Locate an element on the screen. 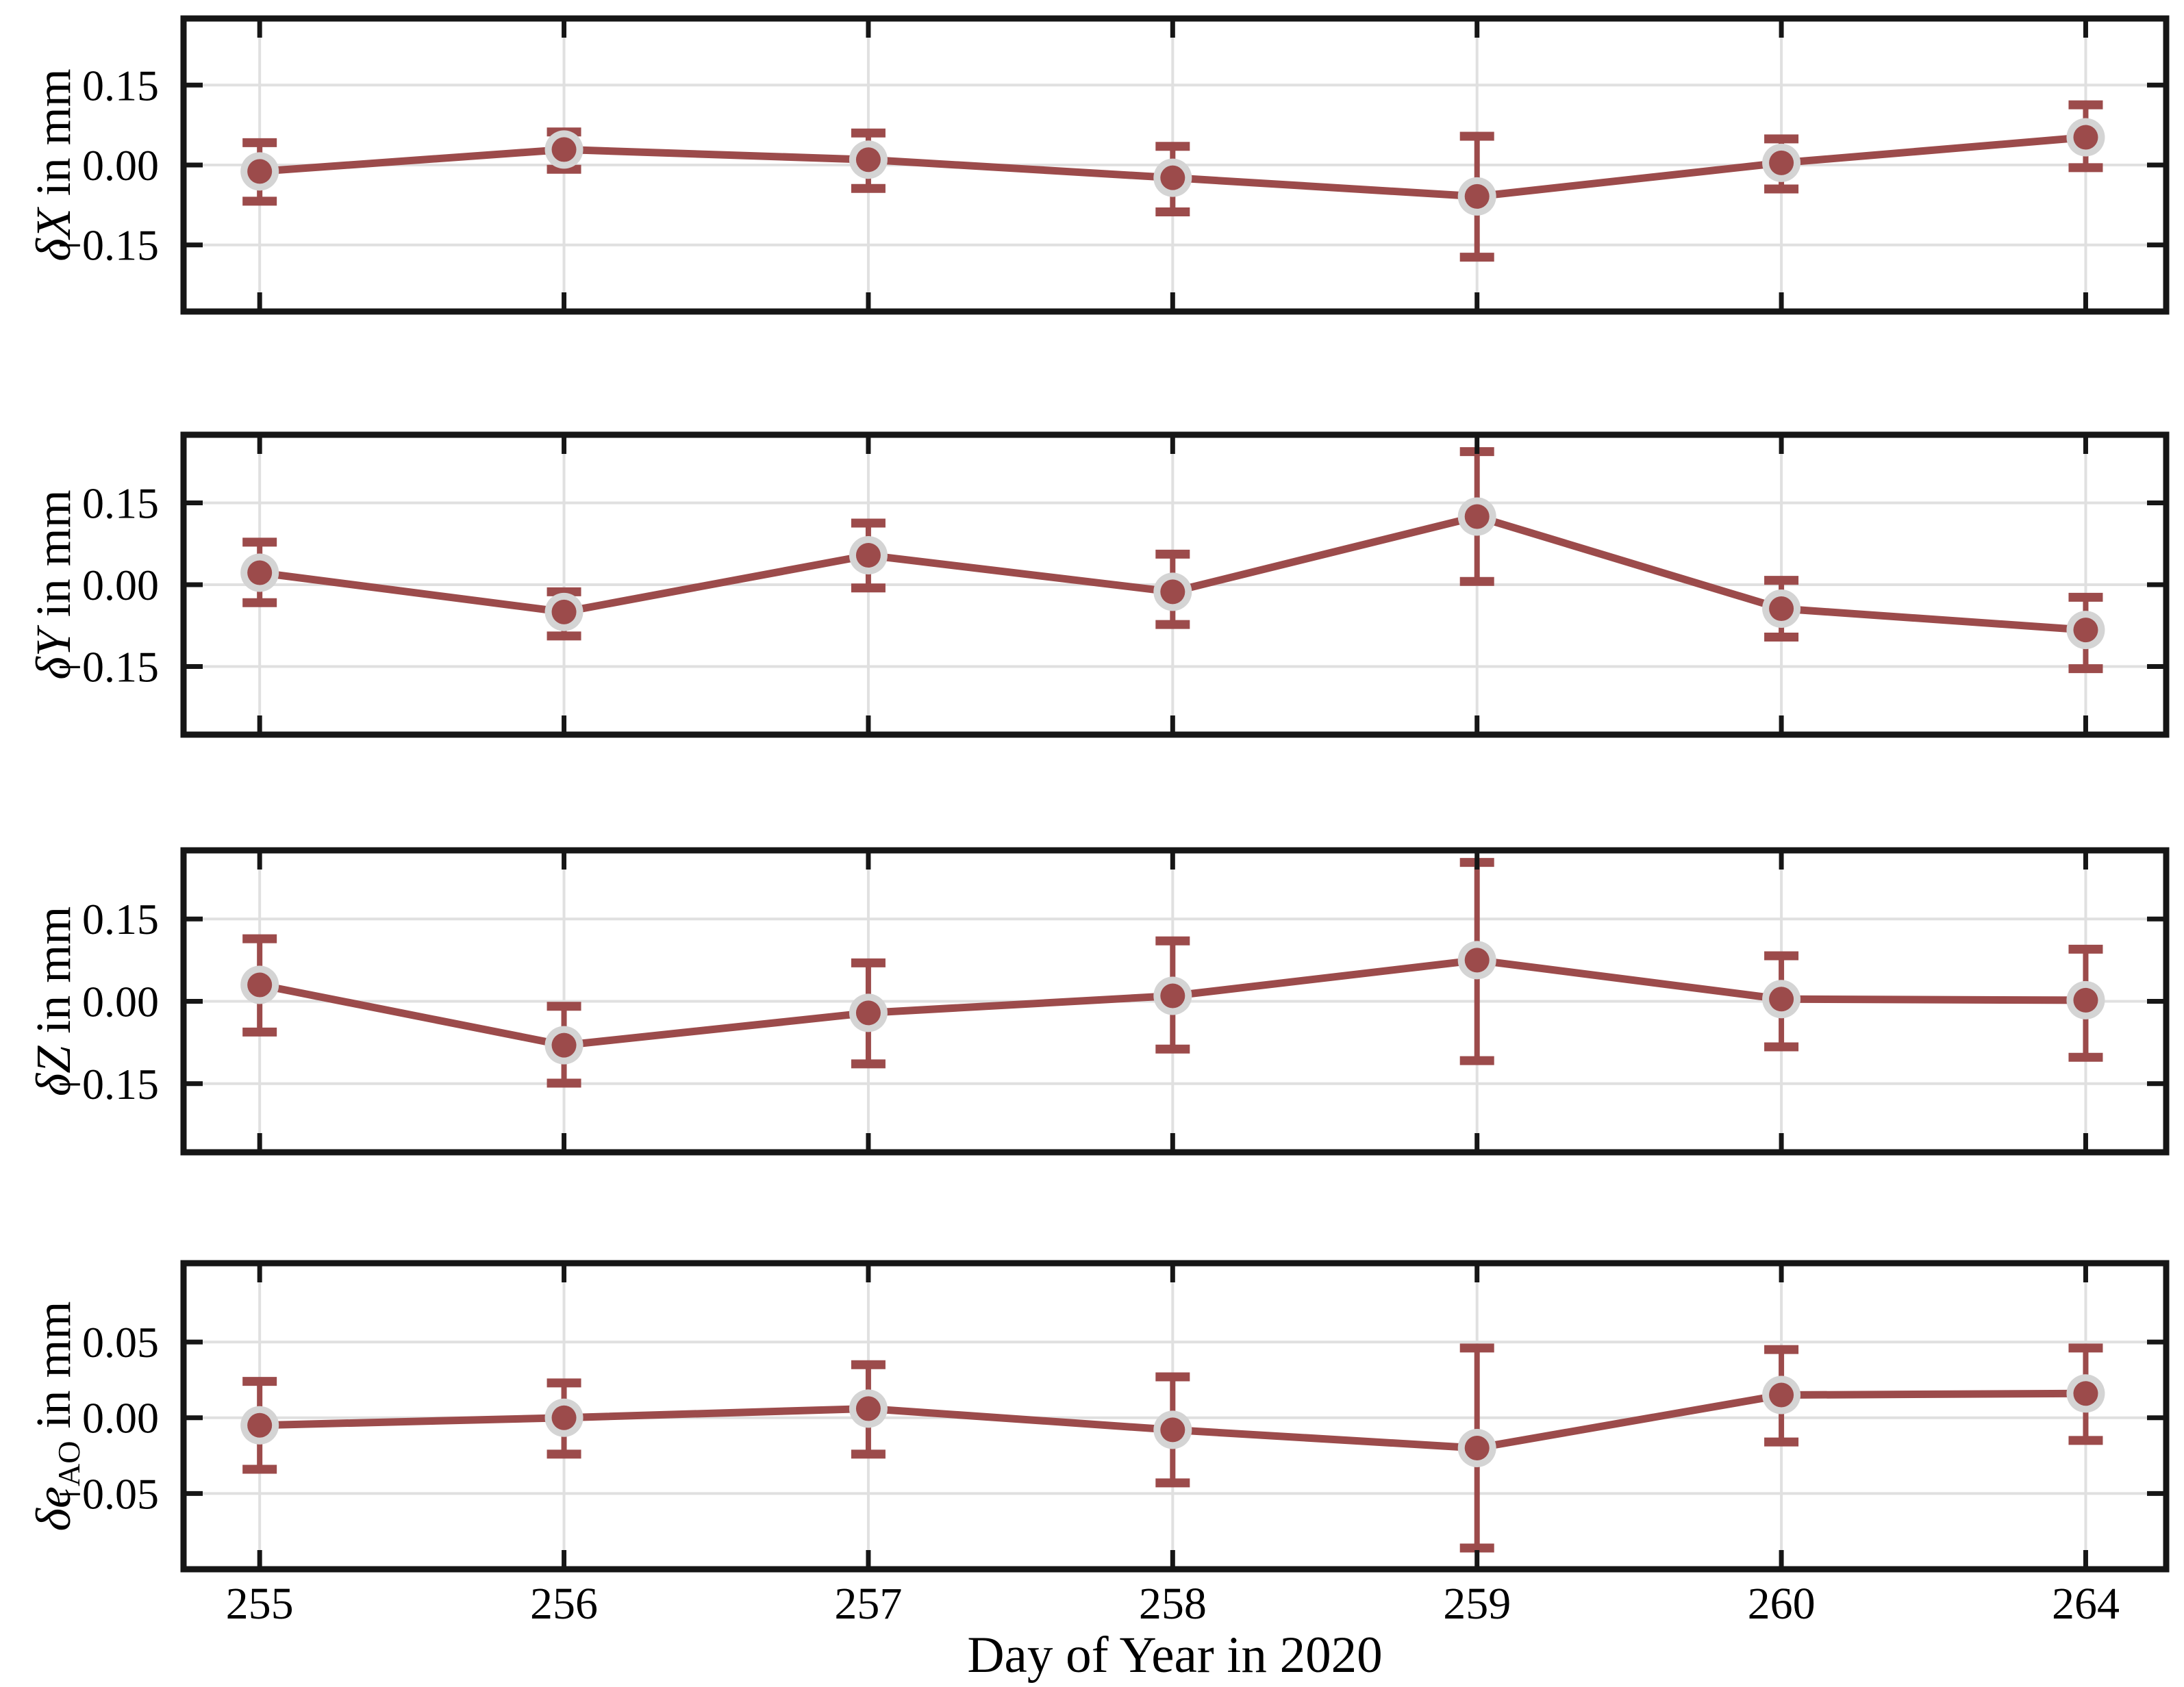  y-axis-label-var: δe is located at coordinates (53, 1509).